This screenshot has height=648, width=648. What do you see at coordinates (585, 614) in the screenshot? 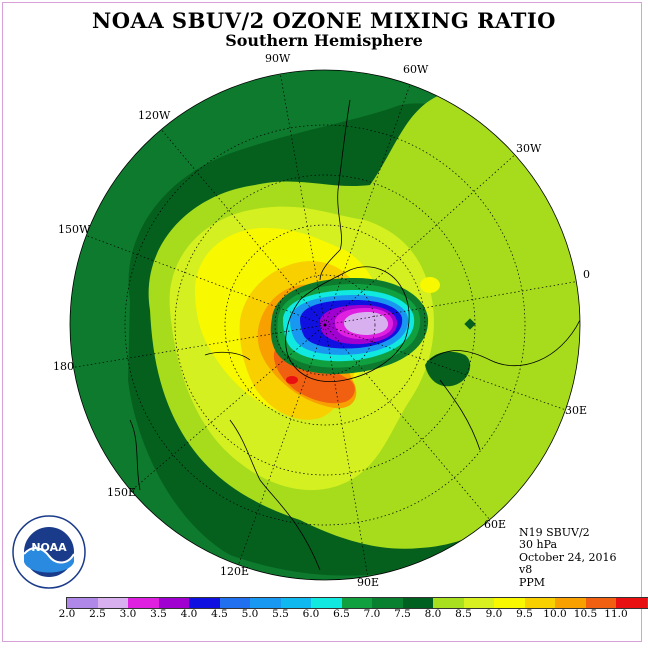
I see `colorbar-tick-label: 10.5` at bounding box center [585, 614].